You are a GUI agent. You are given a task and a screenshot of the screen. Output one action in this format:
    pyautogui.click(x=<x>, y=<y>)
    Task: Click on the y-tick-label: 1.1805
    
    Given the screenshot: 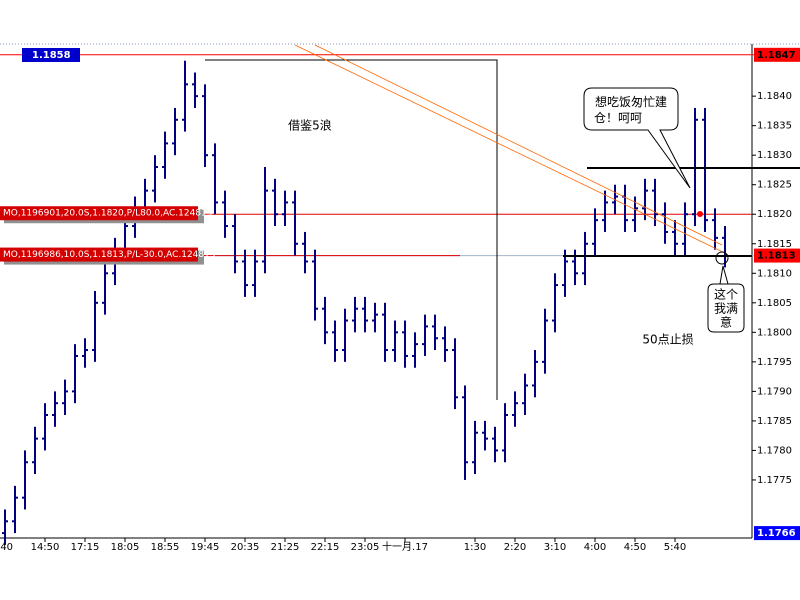 What is the action you would take?
    pyautogui.click(x=774, y=303)
    